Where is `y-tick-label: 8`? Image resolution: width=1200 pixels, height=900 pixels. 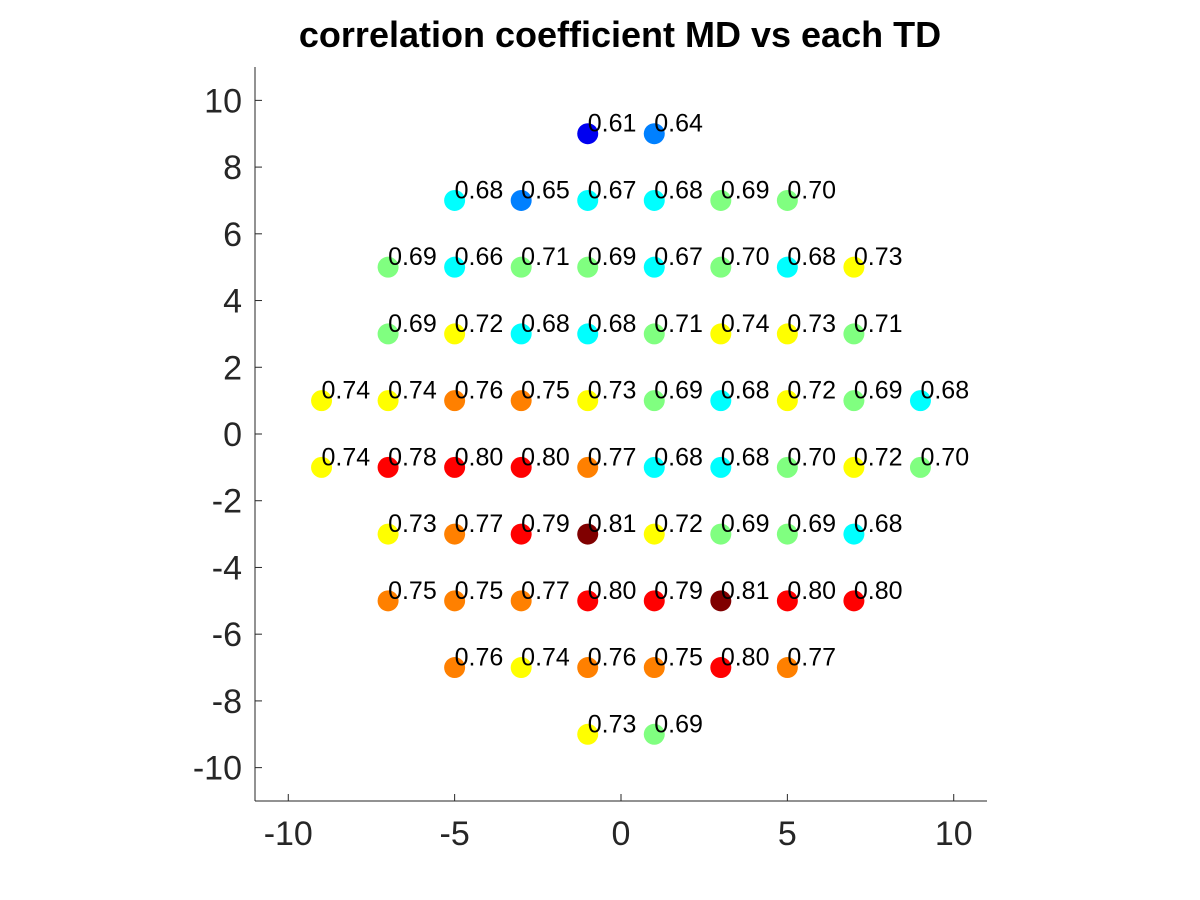
y-tick-label: 8 is located at coordinates (232, 168).